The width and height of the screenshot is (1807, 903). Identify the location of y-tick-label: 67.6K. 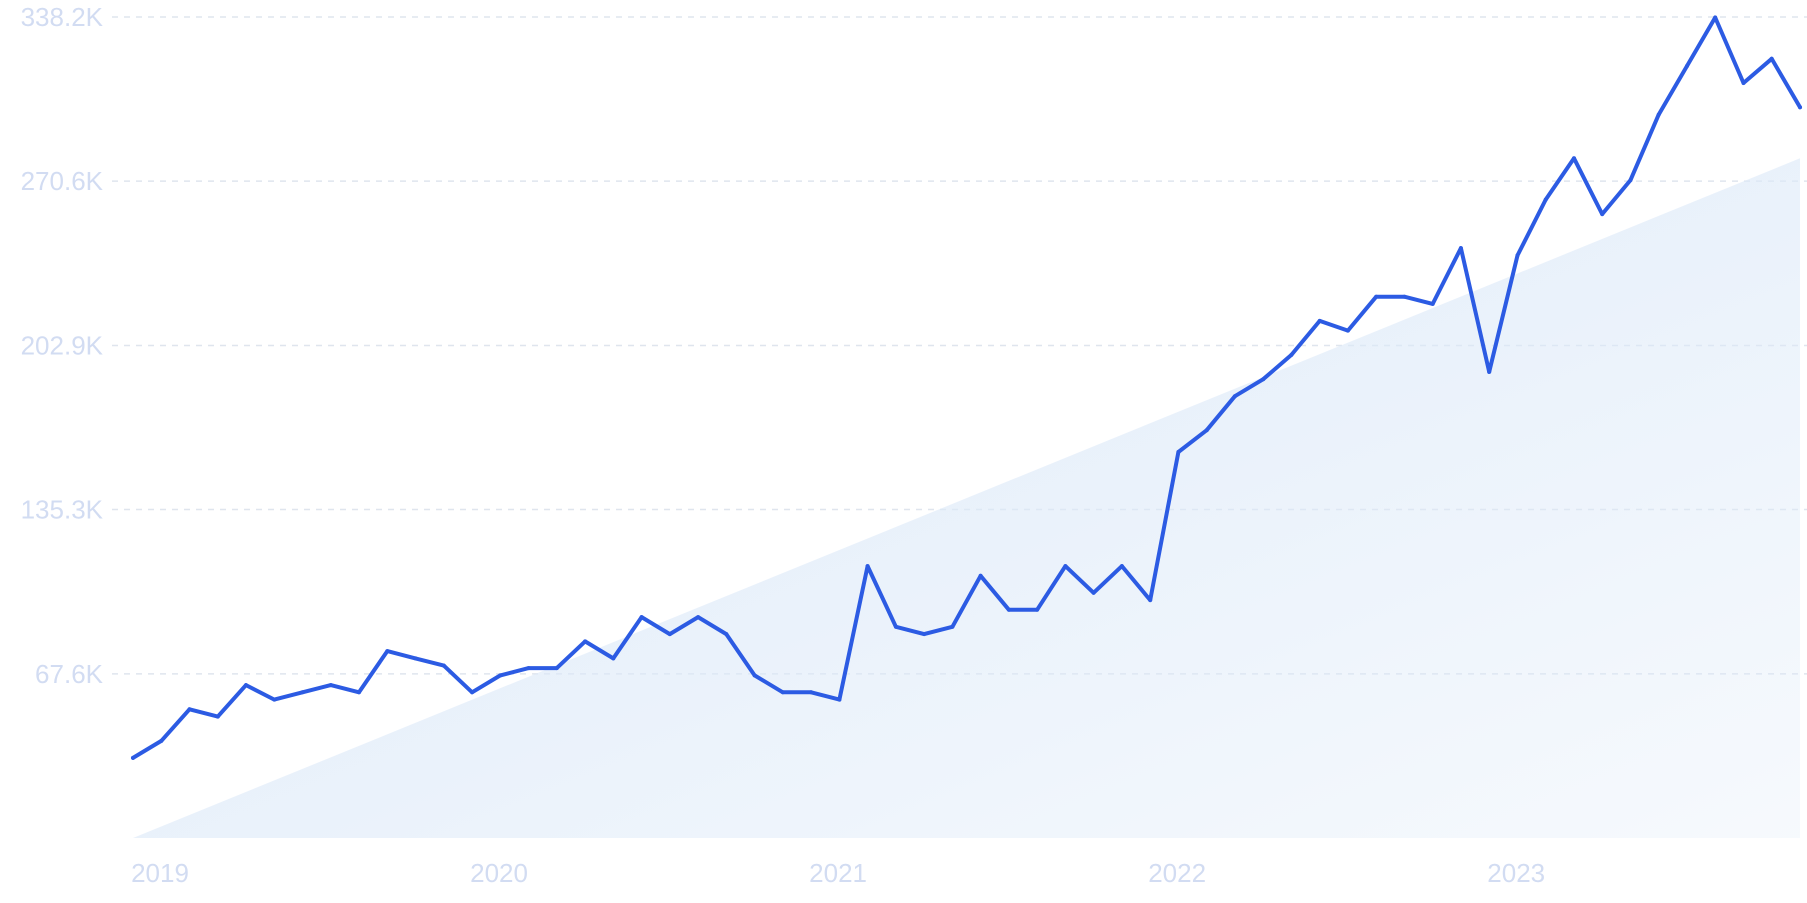
(69, 674).